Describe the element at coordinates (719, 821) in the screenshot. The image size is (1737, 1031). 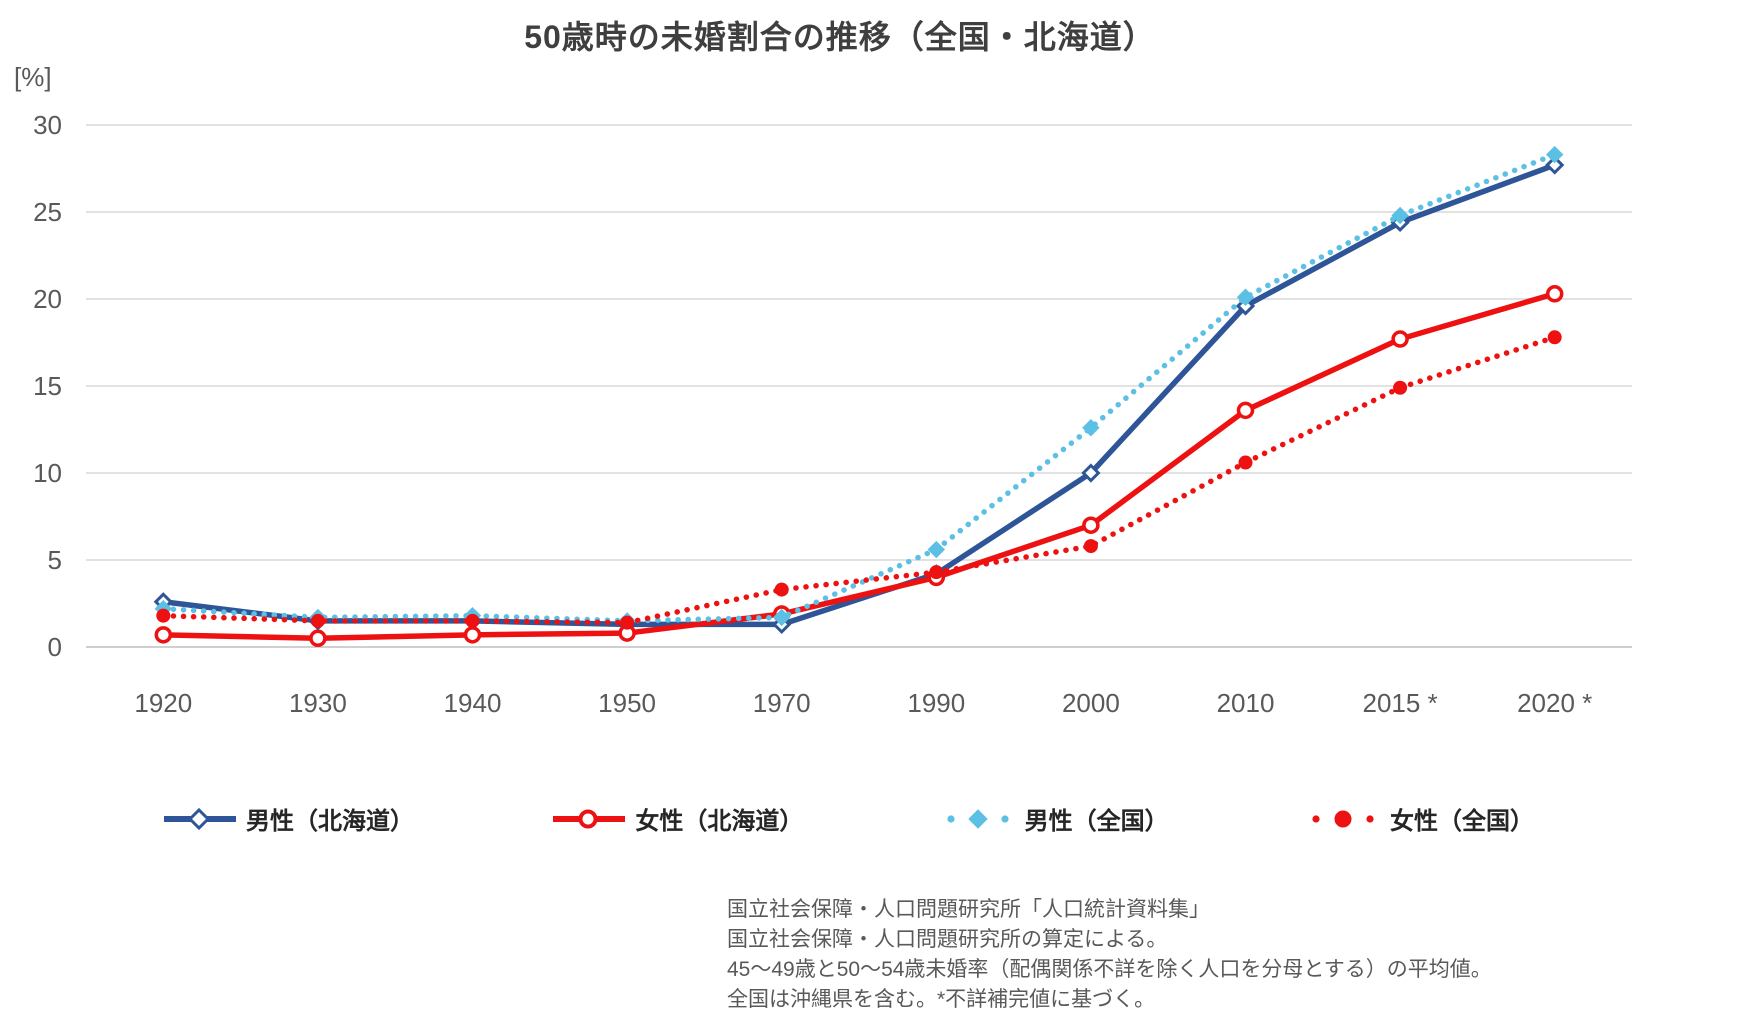
I see `legend-label: 女性（北海道）` at that location.